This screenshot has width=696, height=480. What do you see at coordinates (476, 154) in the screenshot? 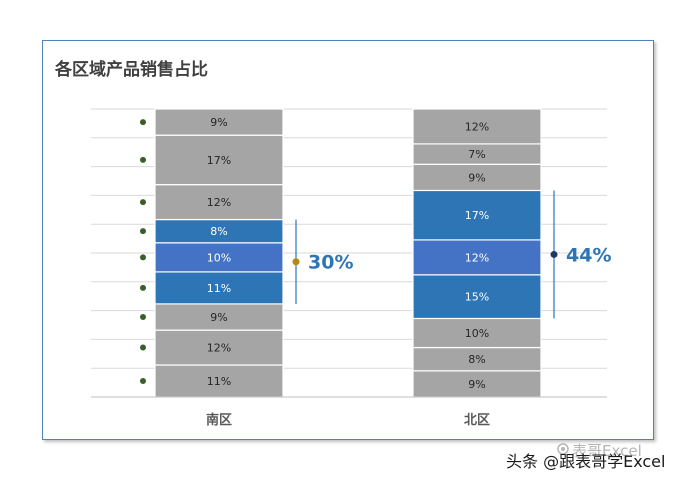
I see `data-label: 7%` at bounding box center [476, 154].